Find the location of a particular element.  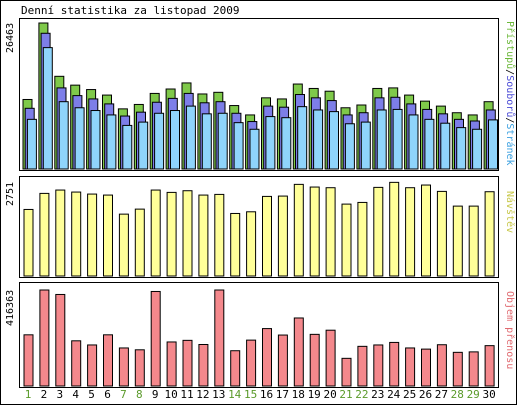

x-tick-label-24: 24 is located at coordinates (394, 394).